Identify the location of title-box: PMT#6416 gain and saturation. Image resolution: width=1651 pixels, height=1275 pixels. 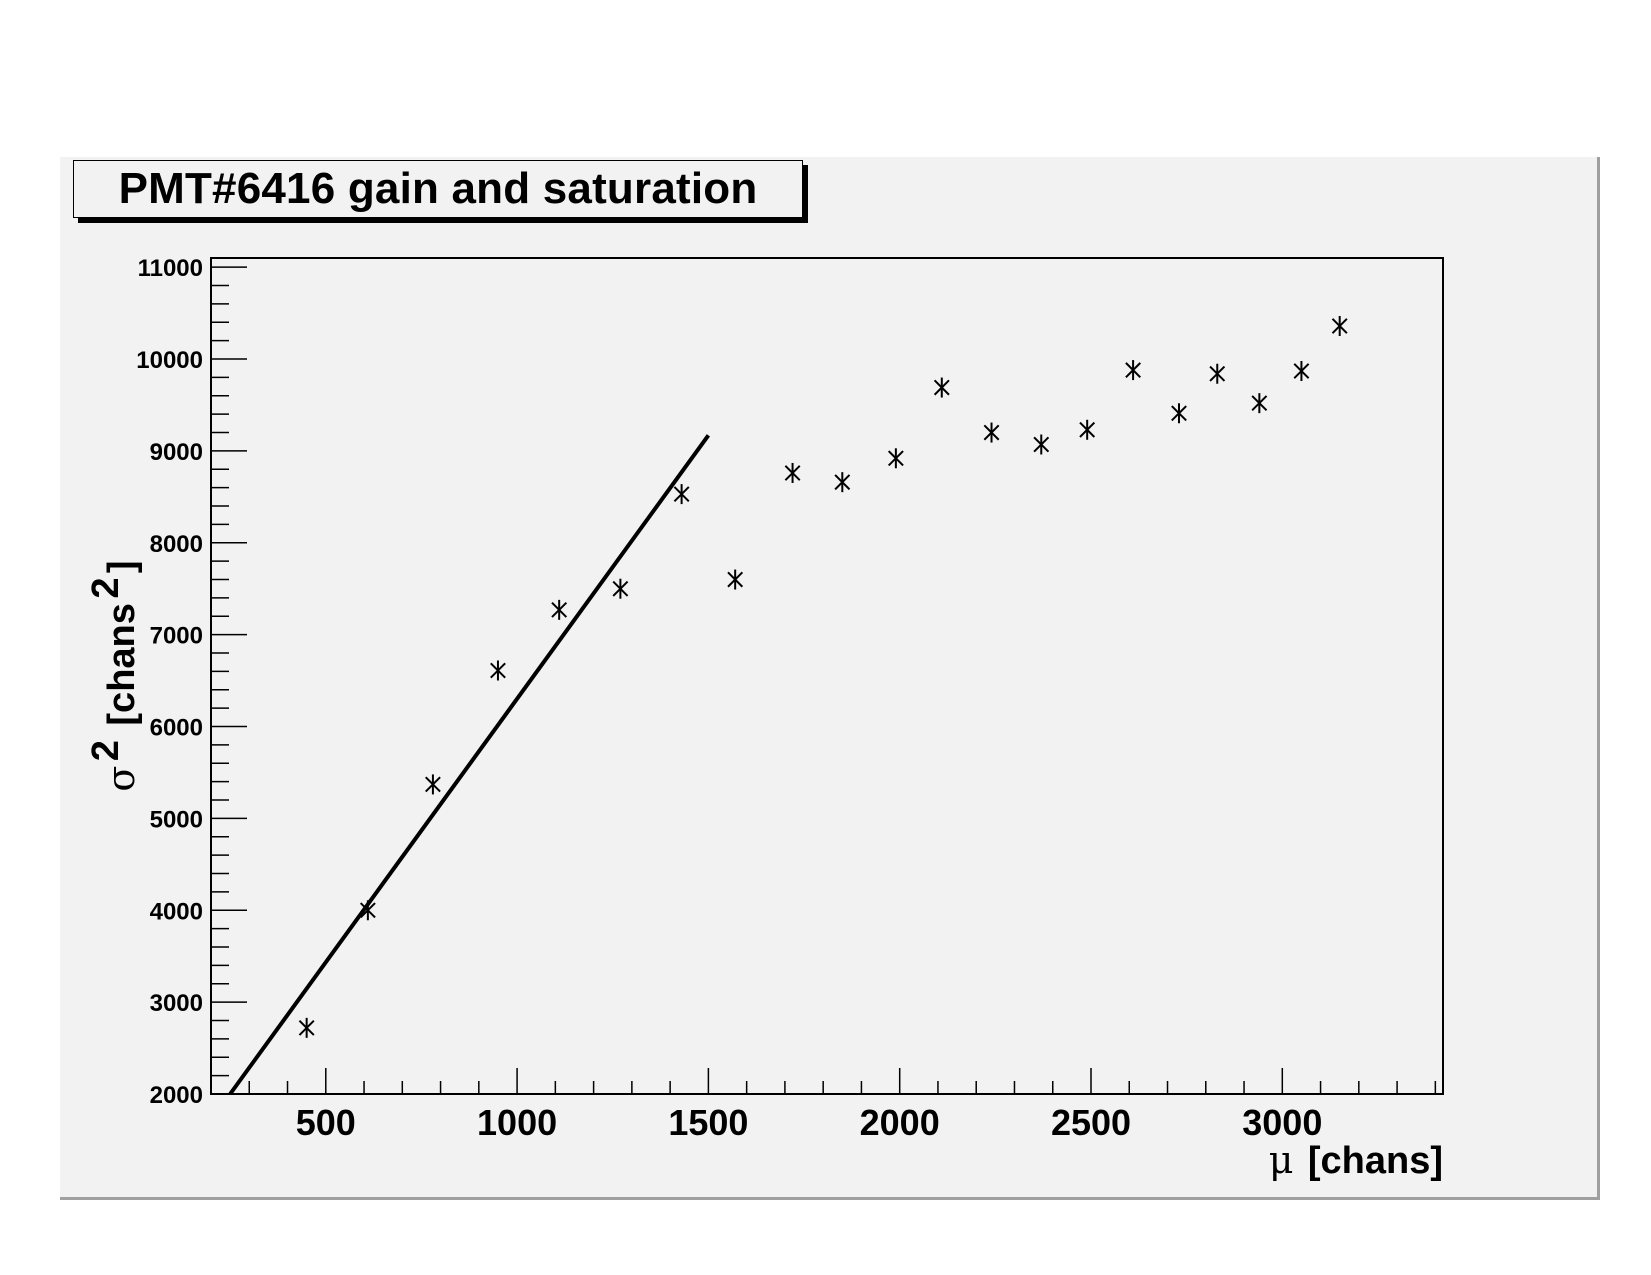
(438, 189).